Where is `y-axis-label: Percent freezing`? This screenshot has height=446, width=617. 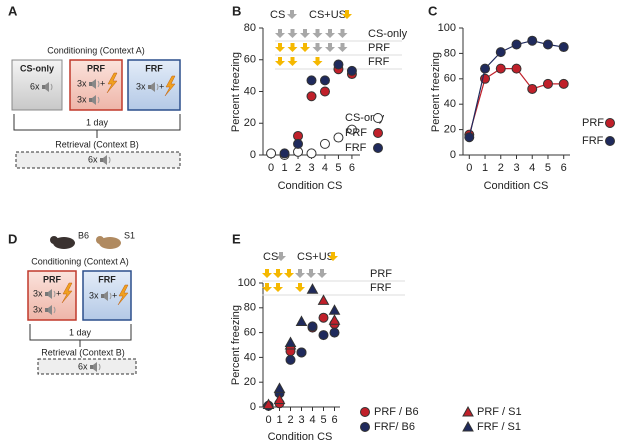 y-axis-label: Percent freezing is located at coordinates (236, 345).